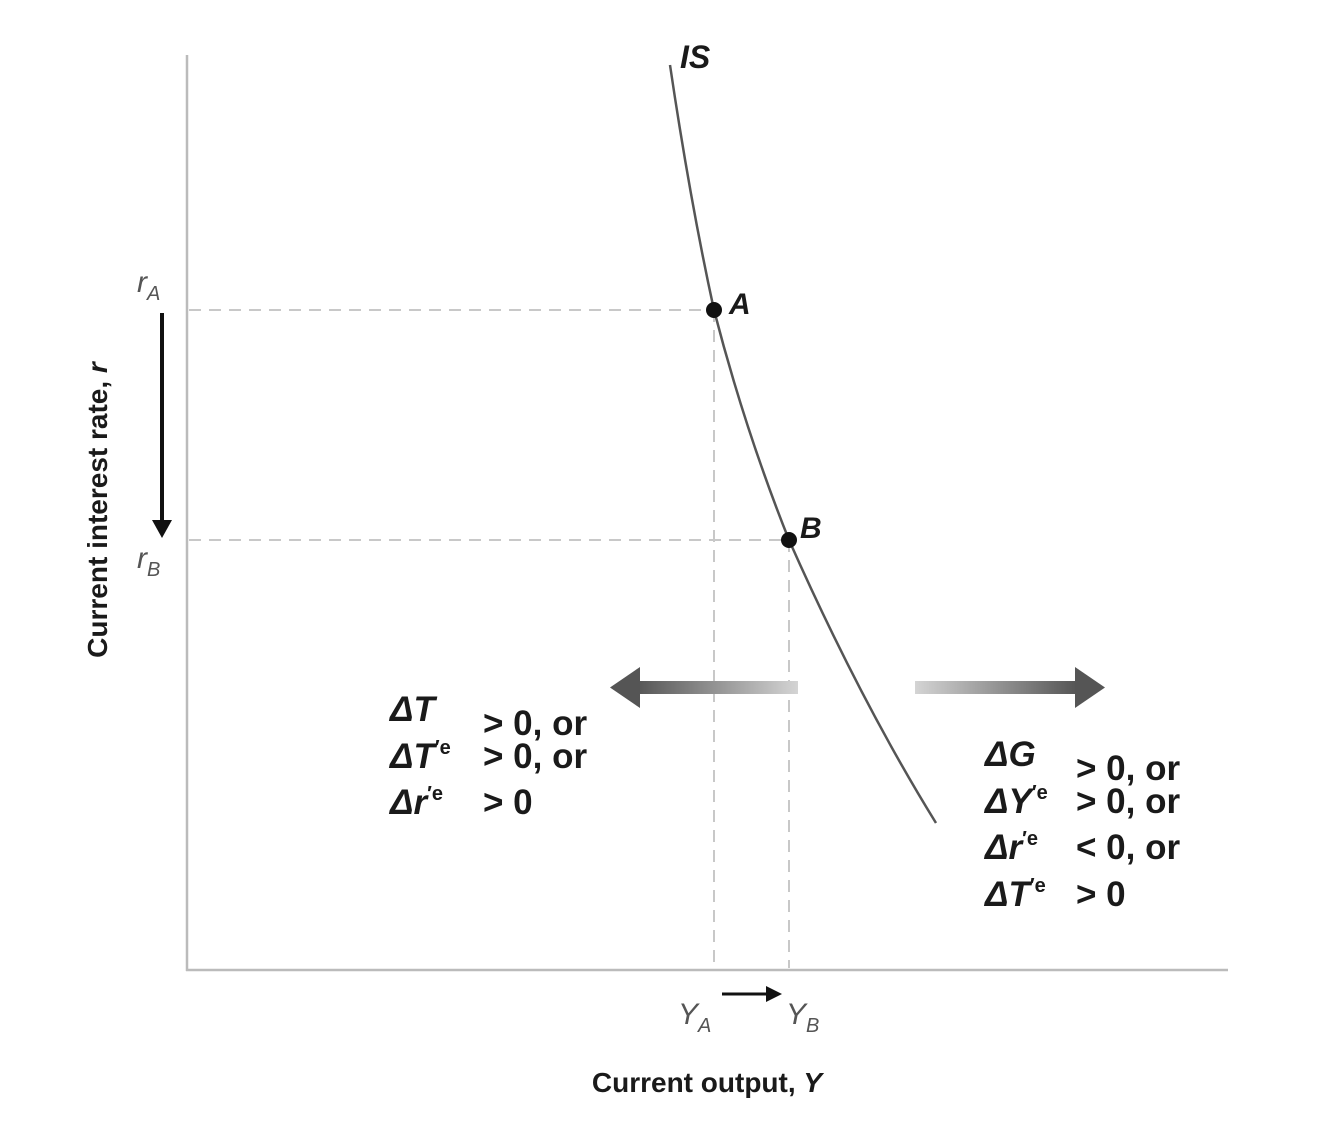 Image resolution: width=1324 pixels, height=1146 pixels. I want to click on point-b-label: B, so click(811, 528).